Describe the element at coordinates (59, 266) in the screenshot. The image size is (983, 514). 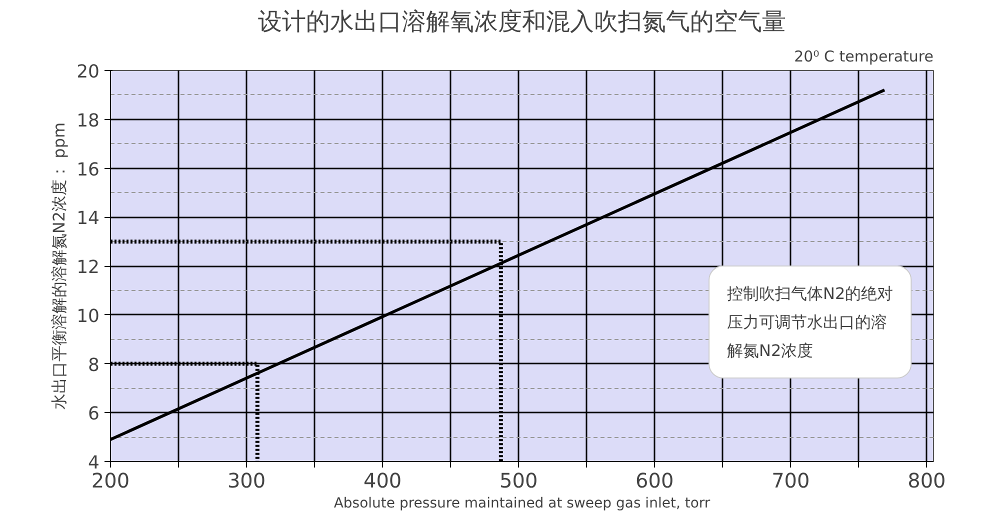
I see `y-axis-title: 水出口平衡溶解的溶解氮N2浓度： ppm` at that location.